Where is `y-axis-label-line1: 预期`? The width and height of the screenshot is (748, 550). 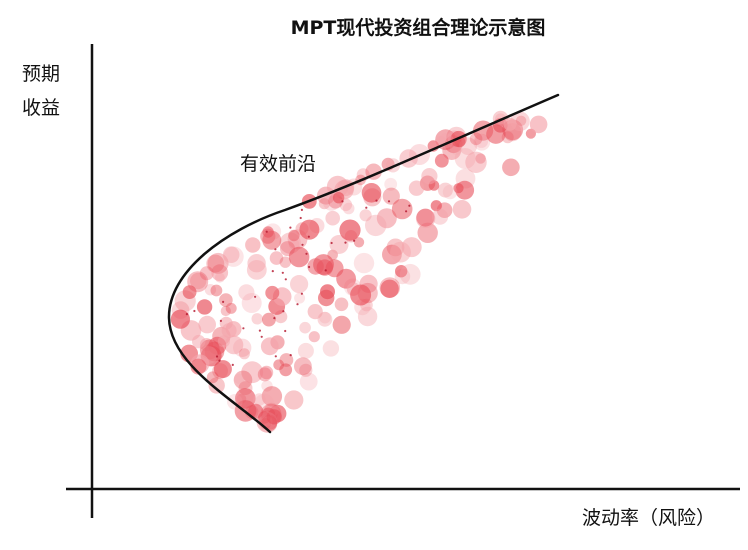
y-axis-label-line1: 预期 is located at coordinates (41, 74).